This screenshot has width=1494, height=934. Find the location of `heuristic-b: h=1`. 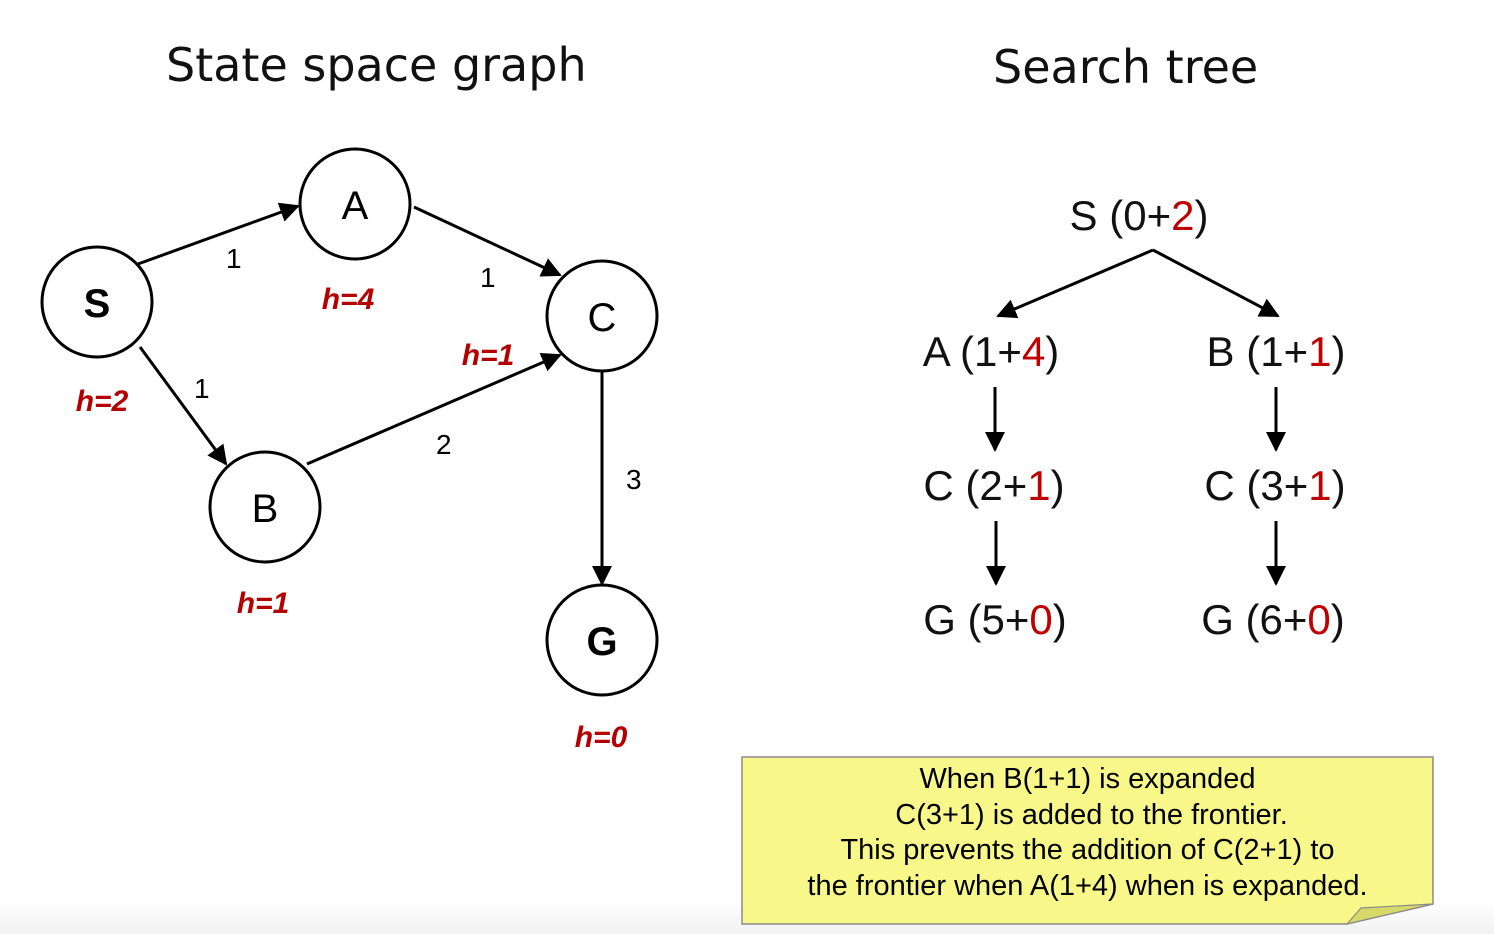

heuristic-b: h=1 is located at coordinates (263, 603).